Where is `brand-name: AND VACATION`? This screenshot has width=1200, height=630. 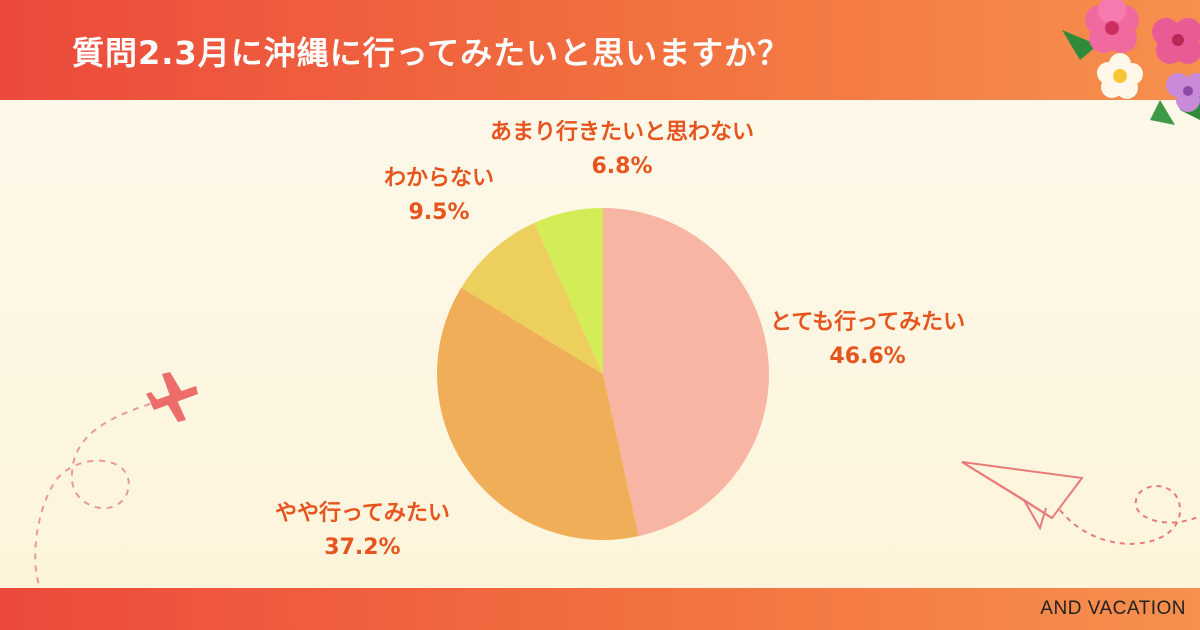 brand-name: AND VACATION is located at coordinates (1113, 608).